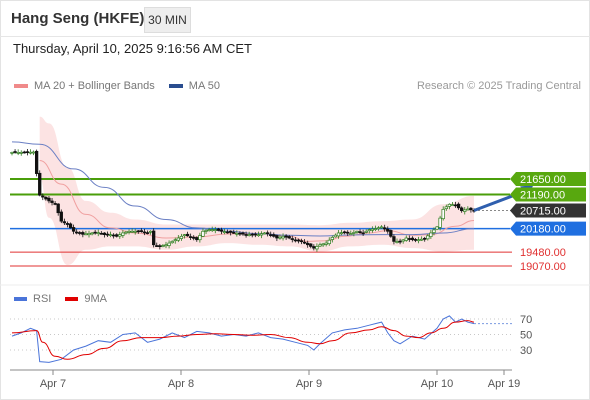 This screenshot has width=590, height=400. Describe the element at coordinates (167, 20) in the screenshot. I see `interval-button: 30 MIN` at that location.